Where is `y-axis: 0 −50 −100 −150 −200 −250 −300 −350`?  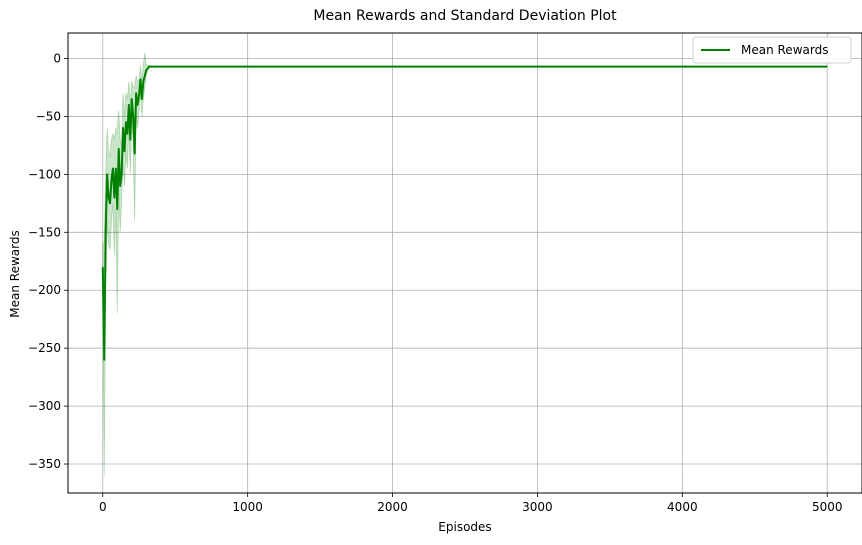 y-axis: 0 −50 −100 −150 −200 −250 −300 −350 is located at coordinates (48, 261).